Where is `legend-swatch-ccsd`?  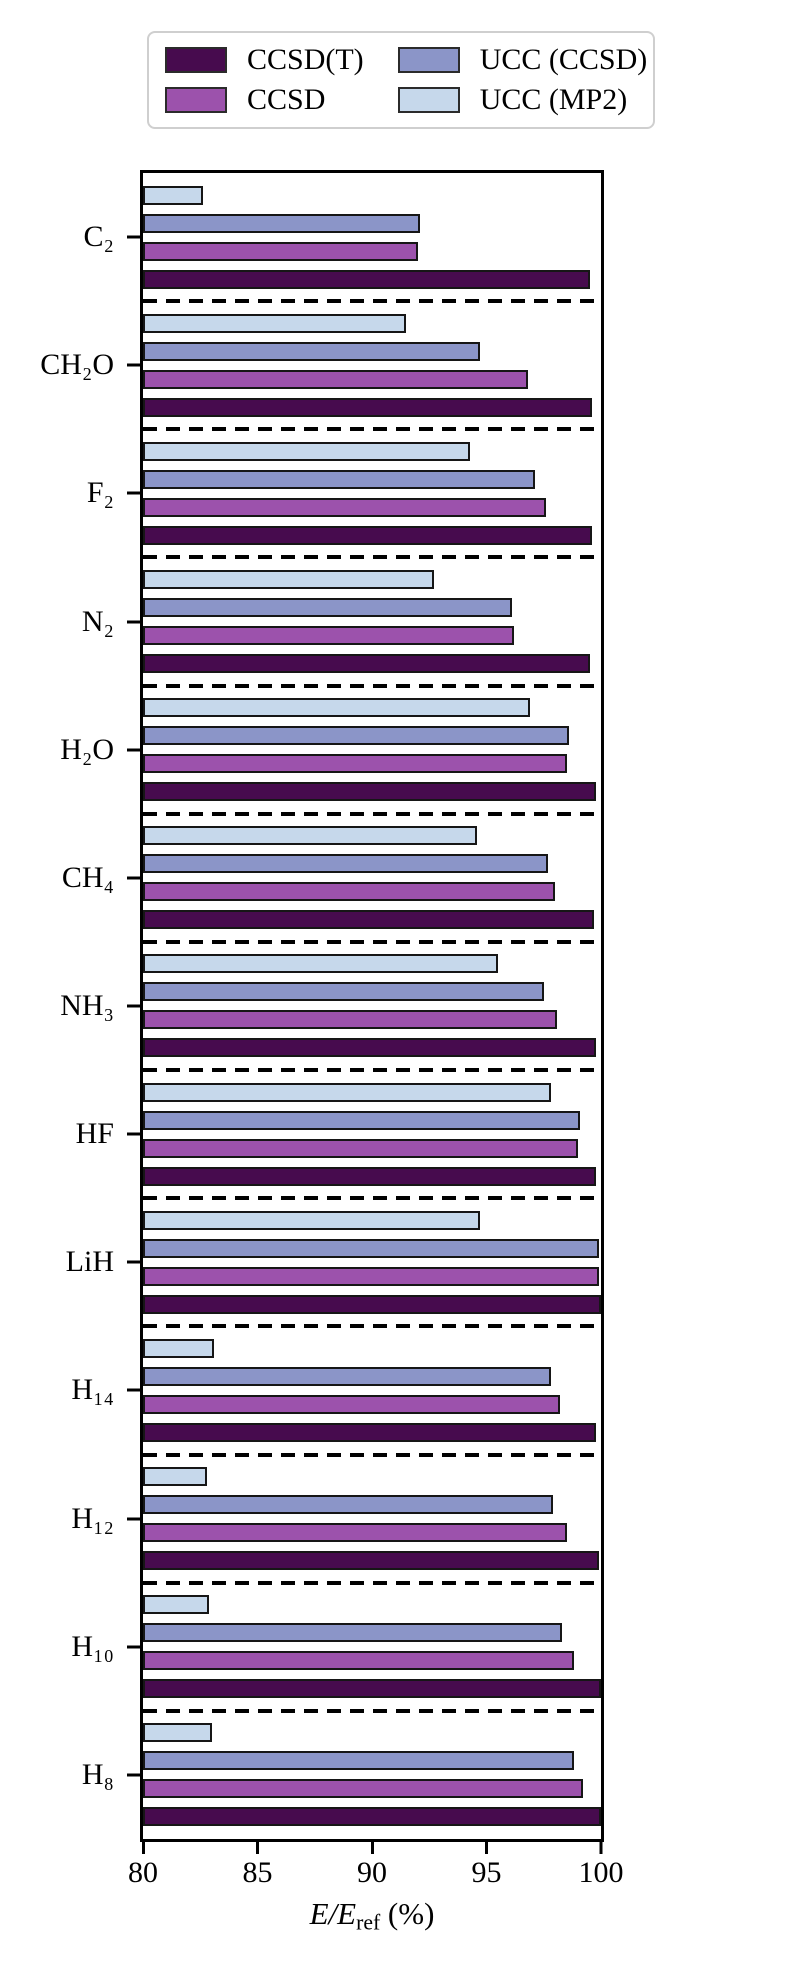 legend-swatch-ccsd is located at coordinates (196, 100).